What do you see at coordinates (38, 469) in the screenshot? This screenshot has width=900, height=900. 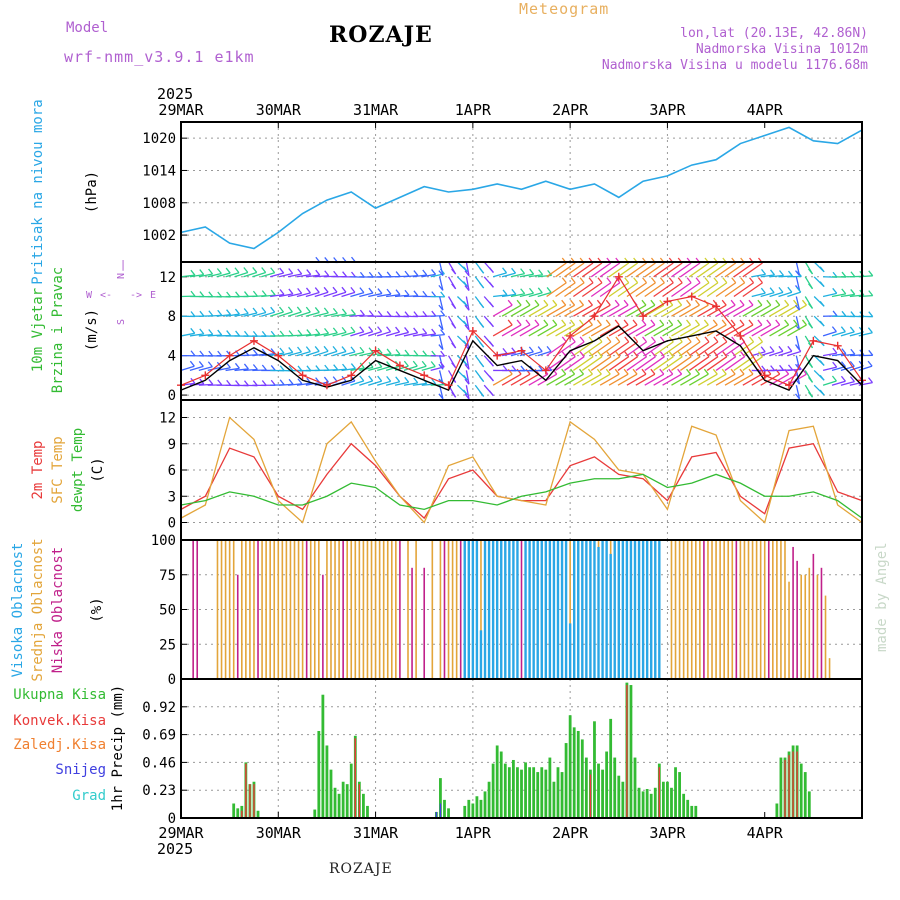 I see `temp-axis-title-1: 2m Temp` at bounding box center [38, 469].